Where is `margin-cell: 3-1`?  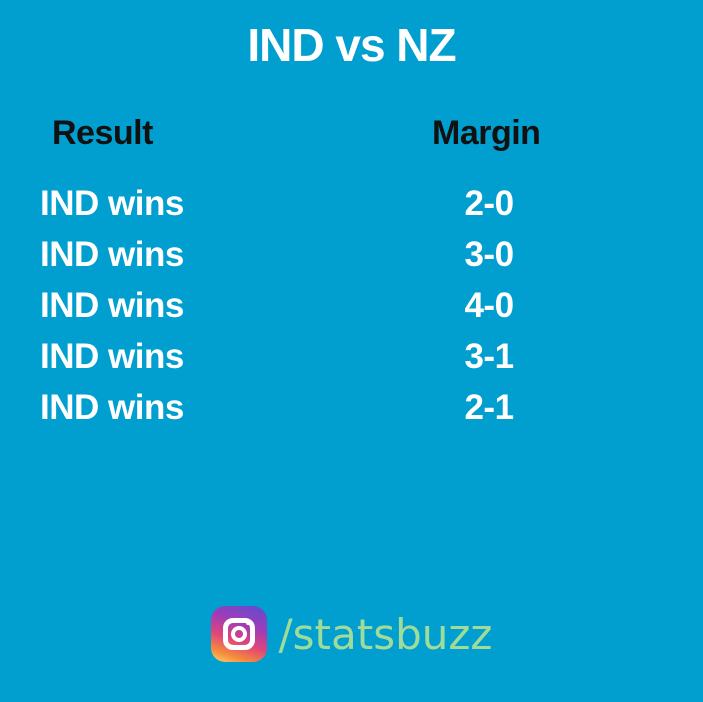 margin-cell: 3-1 is located at coordinates (489, 356).